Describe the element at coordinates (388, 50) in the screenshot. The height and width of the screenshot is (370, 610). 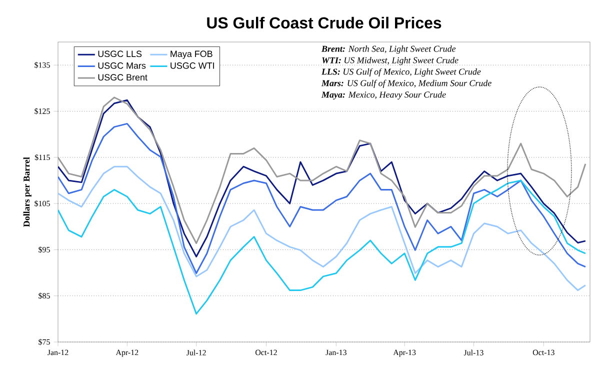
I see `annotation: Brent: North Sea, Light Sweet Crude` at that location.